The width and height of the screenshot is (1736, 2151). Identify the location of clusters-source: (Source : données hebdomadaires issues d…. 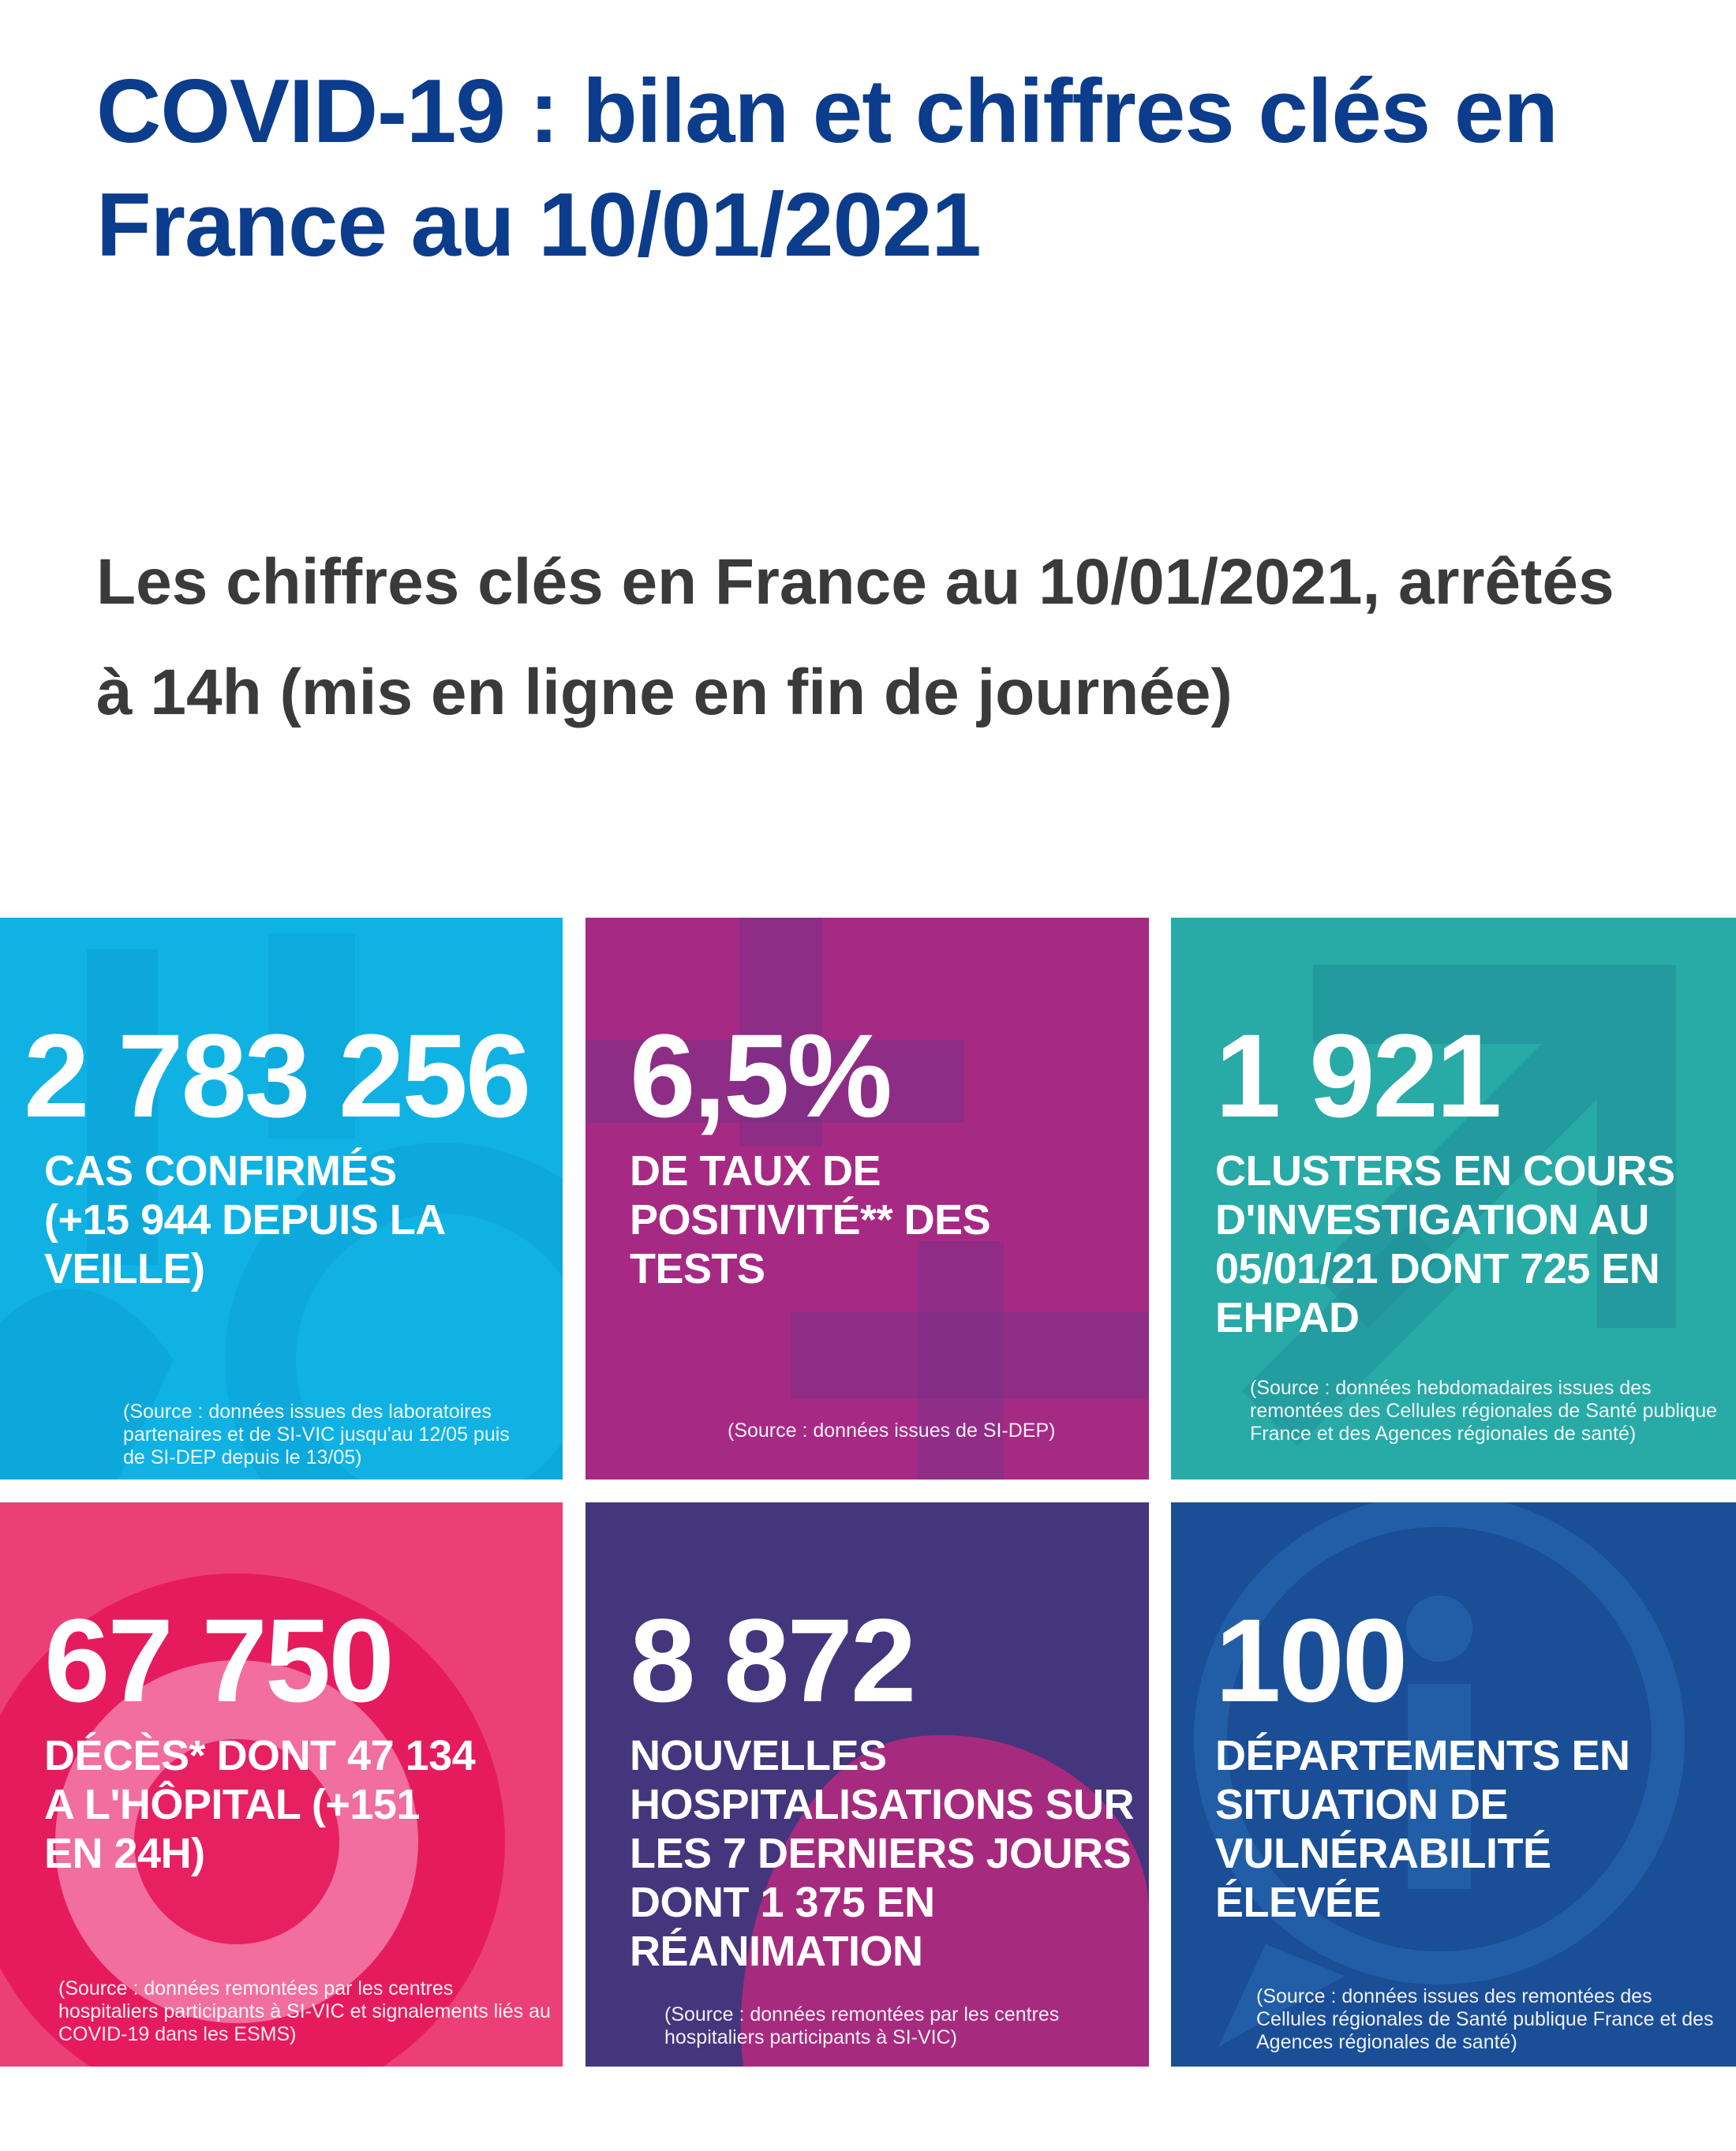
(1484, 1411).